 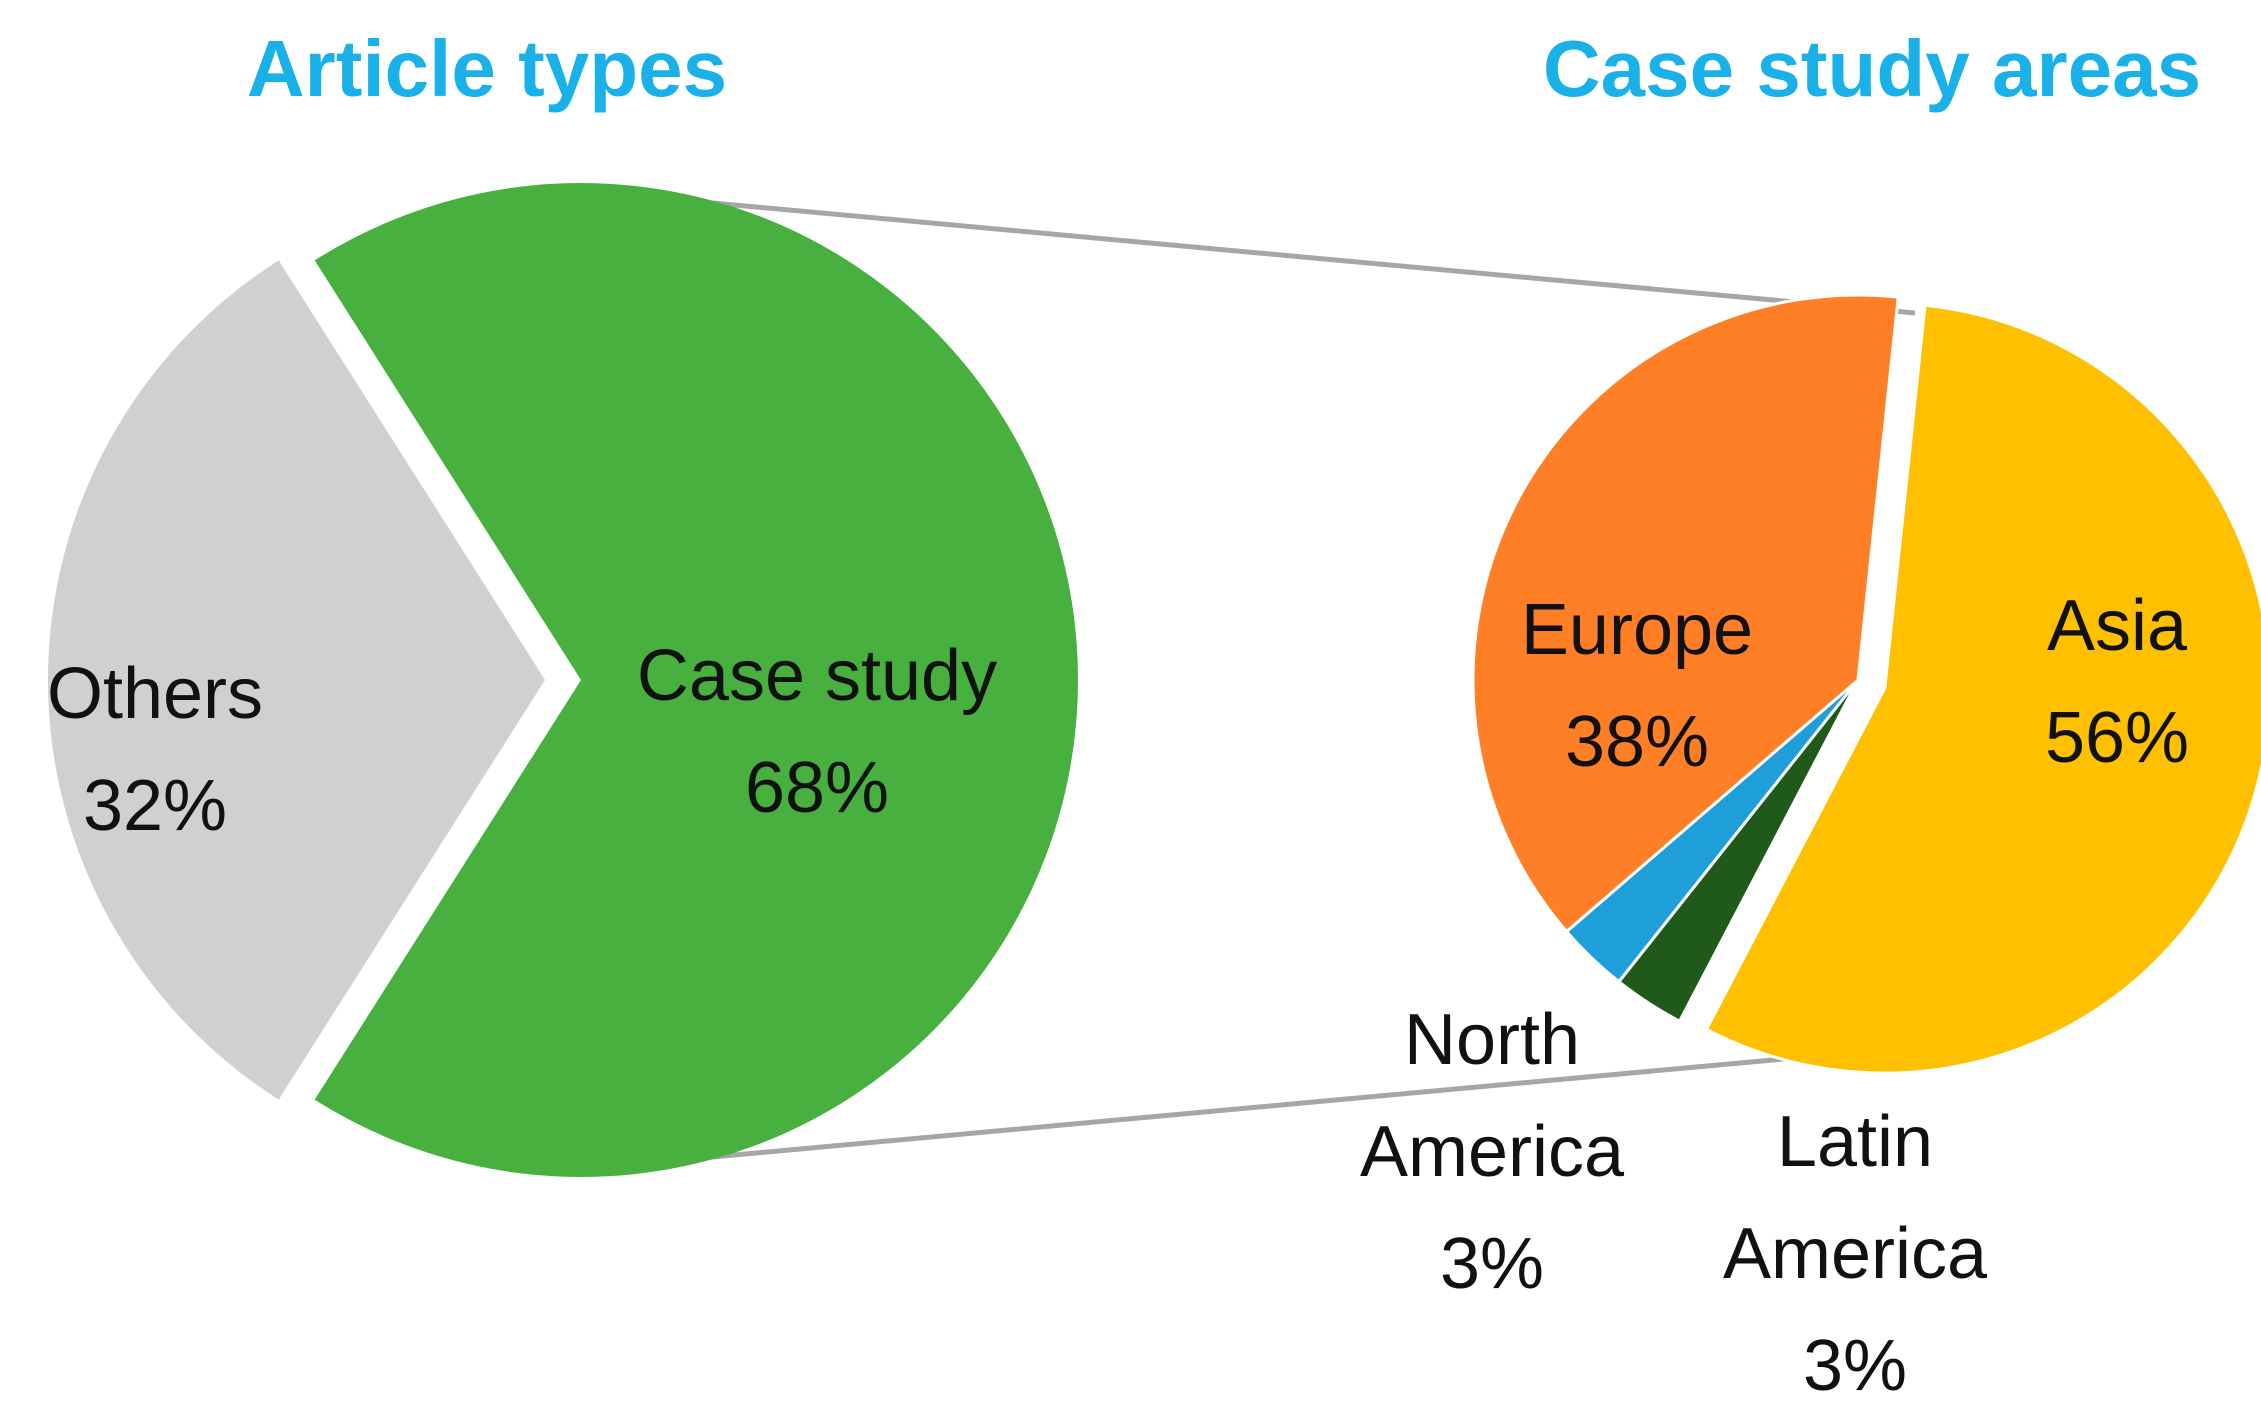 What do you see at coordinates (1253, 1107) in the screenshot?
I see `connector-line-bottom` at bounding box center [1253, 1107].